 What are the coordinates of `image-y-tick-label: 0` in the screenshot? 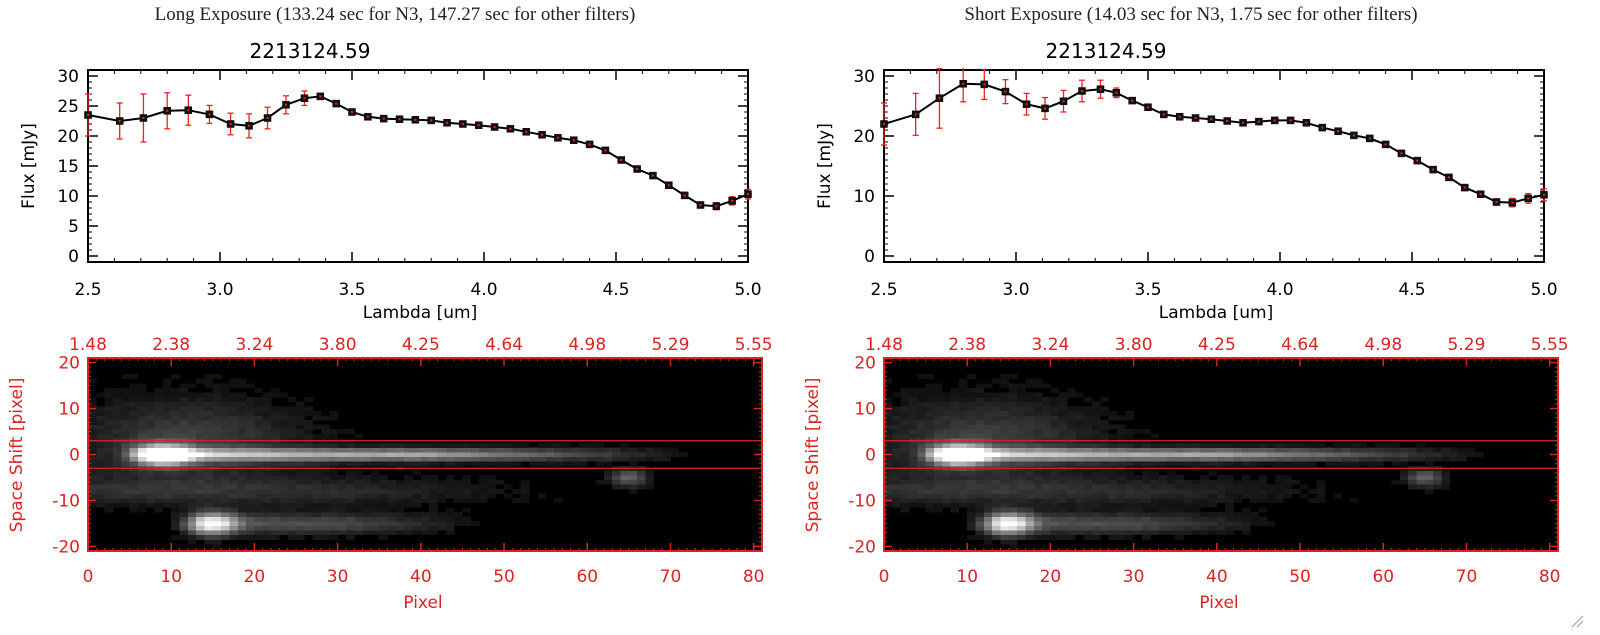 It's located at (74, 456).